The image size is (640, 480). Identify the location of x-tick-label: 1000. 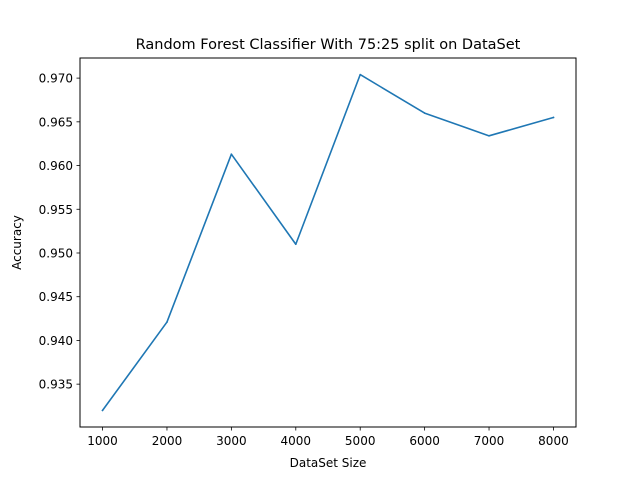
(102, 441).